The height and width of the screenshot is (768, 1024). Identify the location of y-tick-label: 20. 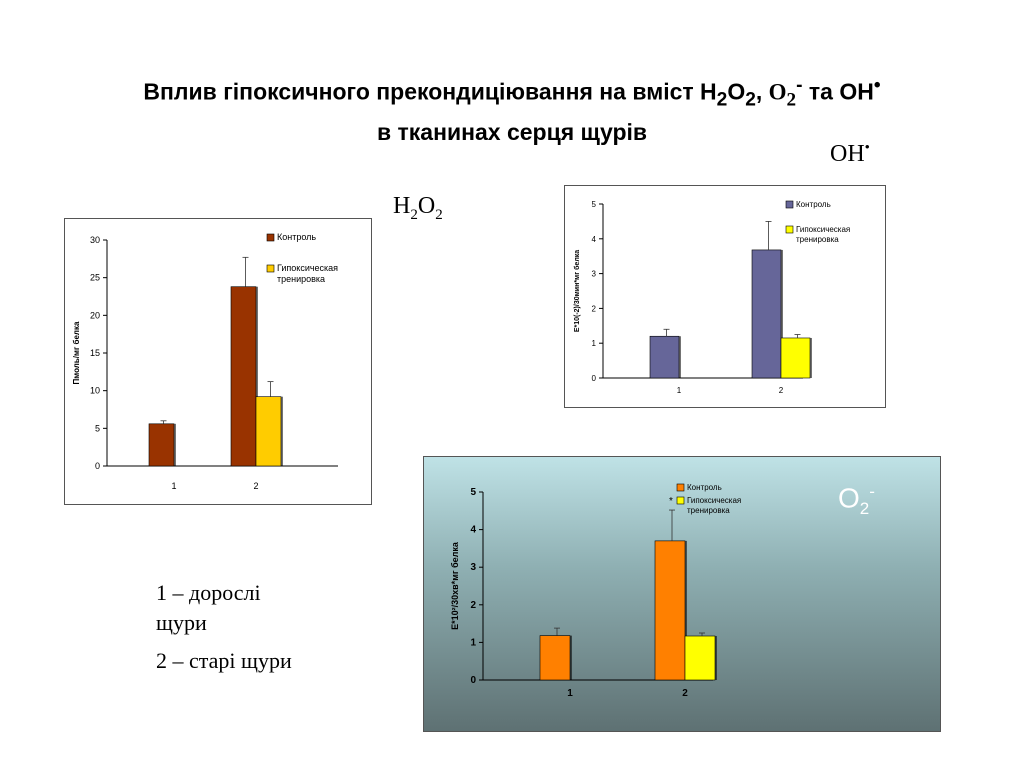
(95, 315).